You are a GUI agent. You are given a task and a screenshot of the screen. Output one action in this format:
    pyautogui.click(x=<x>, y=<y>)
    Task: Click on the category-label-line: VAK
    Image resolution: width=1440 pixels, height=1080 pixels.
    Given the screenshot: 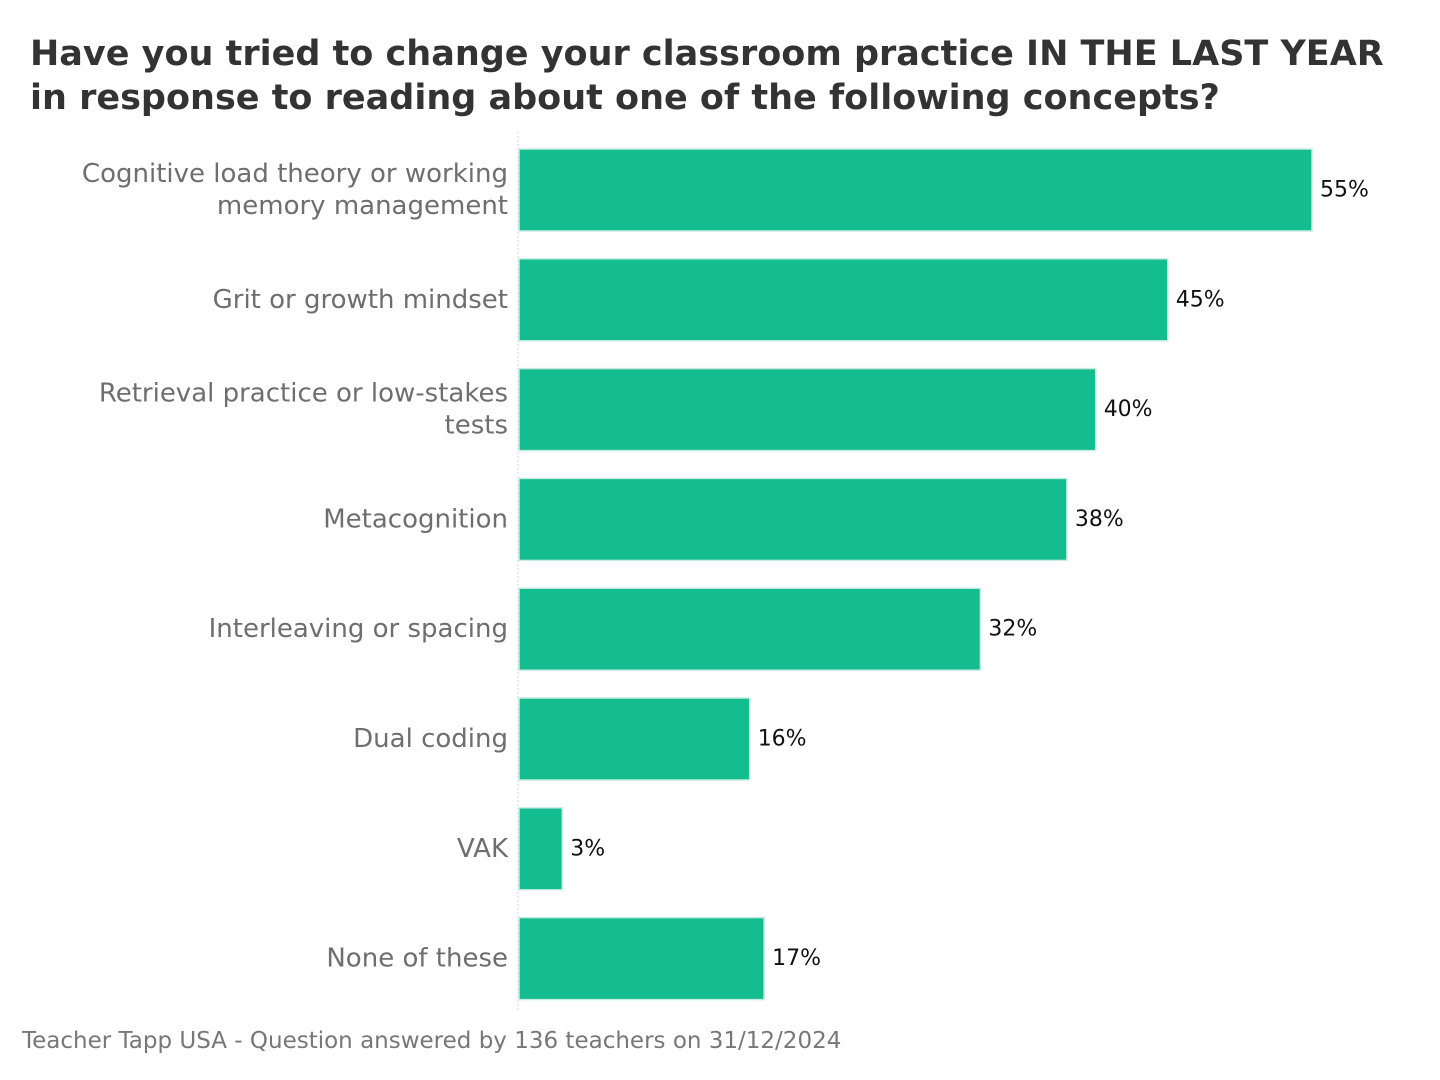 What is the action you would take?
    pyautogui.click(x=483, y=849)
    